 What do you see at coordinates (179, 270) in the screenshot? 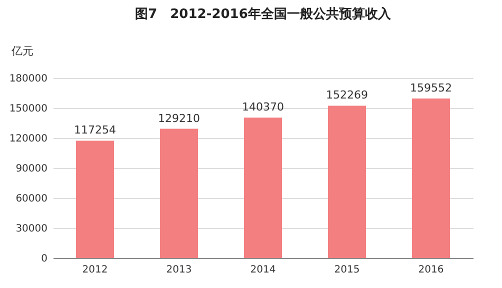
I see `x-tick-label: 2013` at bounding box center [179, 270].